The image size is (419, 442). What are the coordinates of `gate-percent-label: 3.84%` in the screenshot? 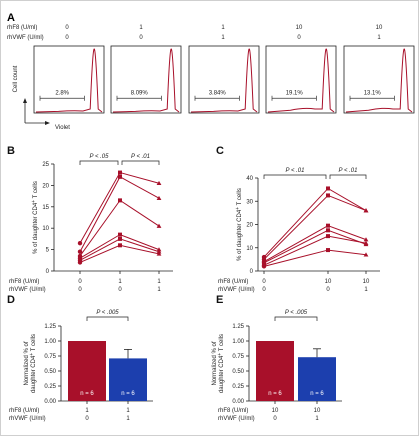 It's located at (218, 93).